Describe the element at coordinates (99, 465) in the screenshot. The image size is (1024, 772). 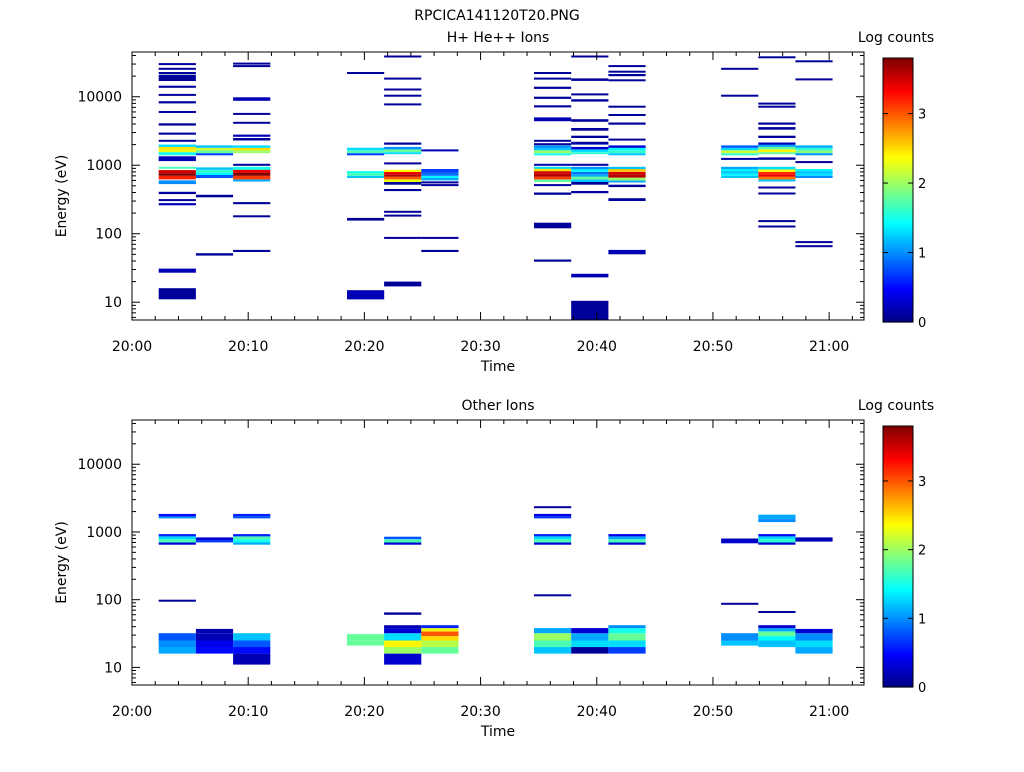
I see `y-tick-label: 10000` at that location.